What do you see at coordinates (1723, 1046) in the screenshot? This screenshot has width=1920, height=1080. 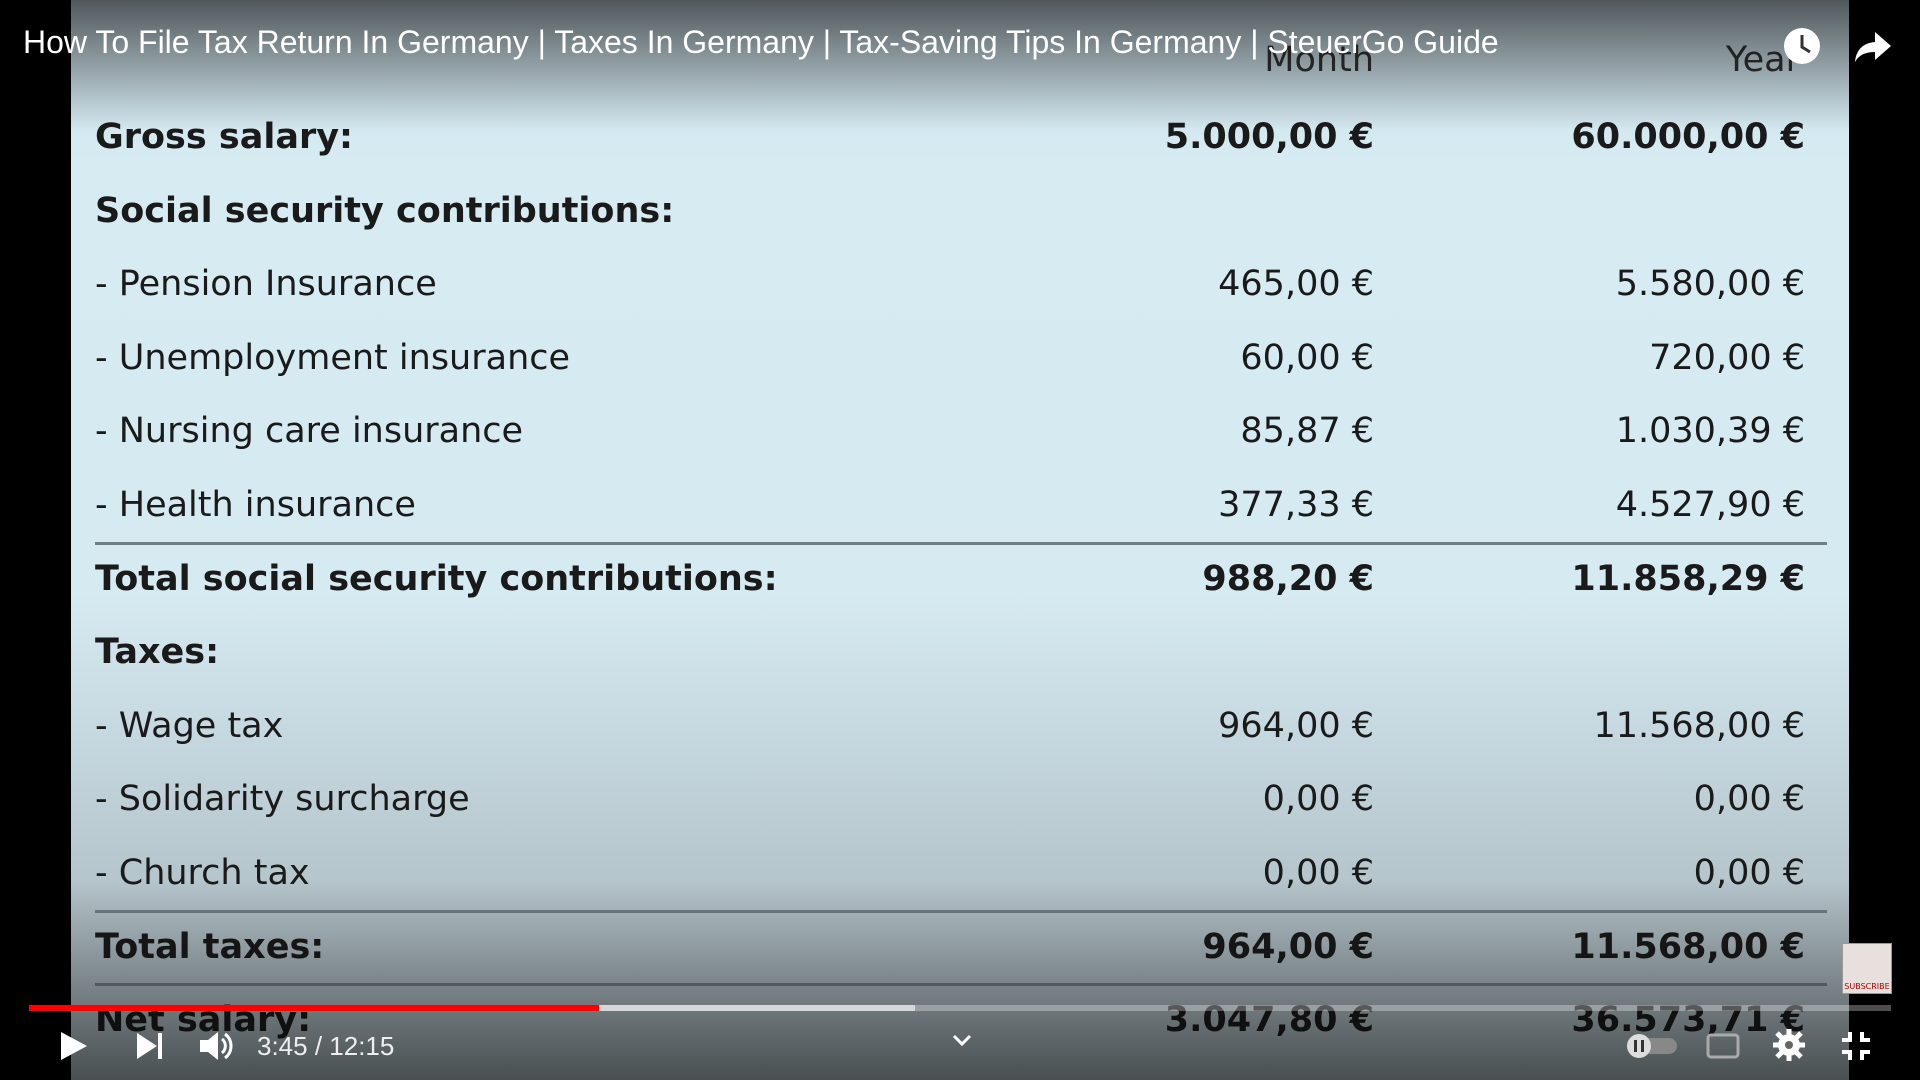 I see `captions-button` at bounding box center [1723, 1046].